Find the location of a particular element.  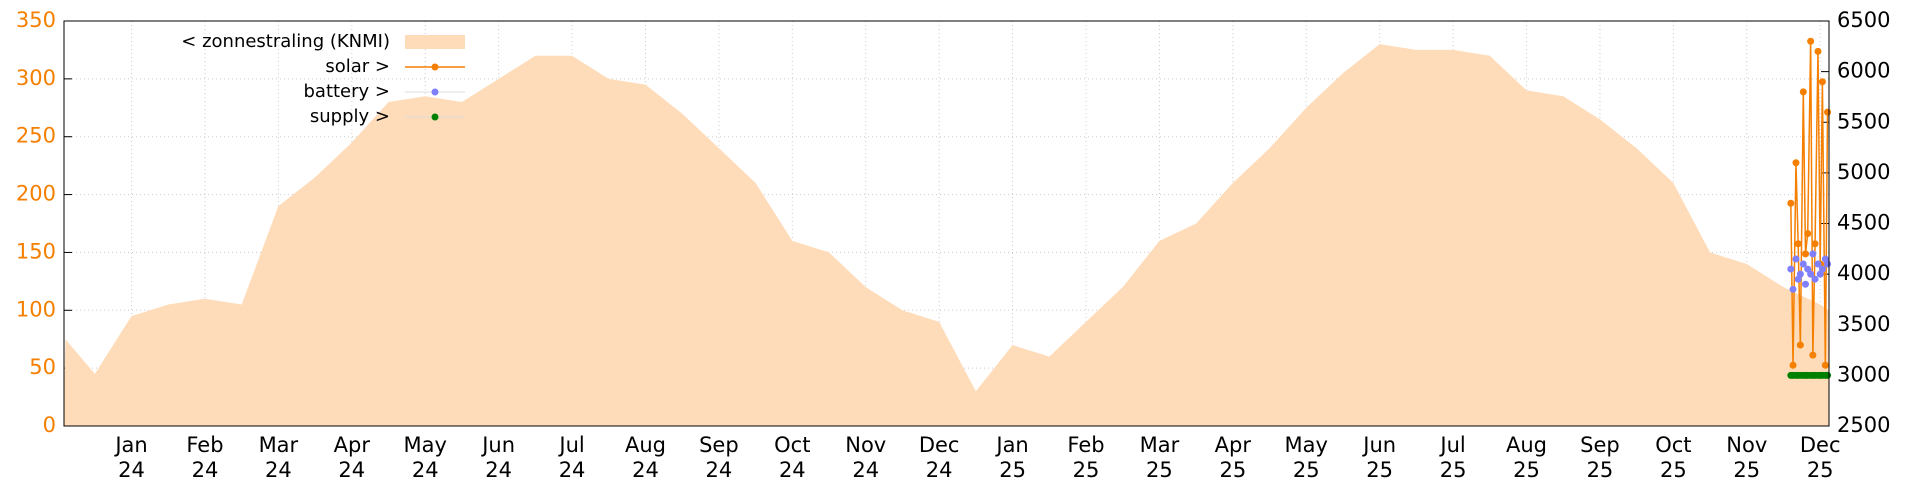

y2-tick-label: 4500 is located at coordinates (1863, 223).